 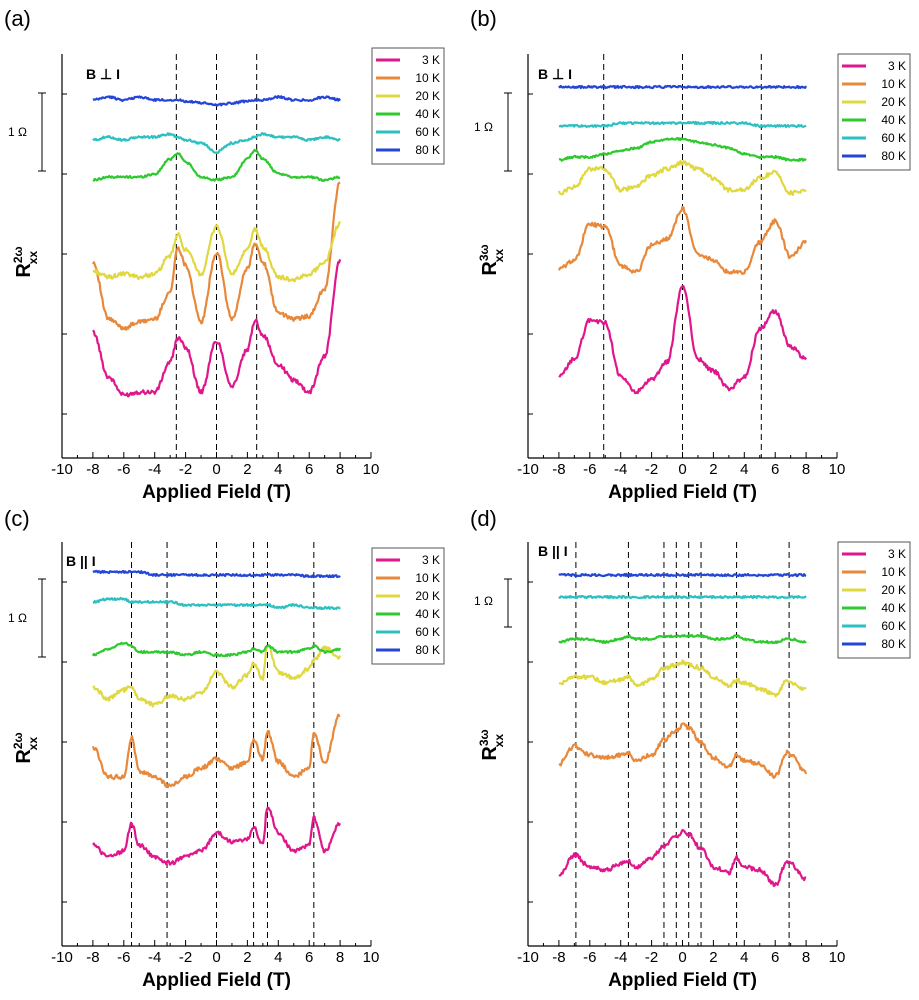 I want to click on scale-bar: 1 Ω, so click(x=27, y=618).